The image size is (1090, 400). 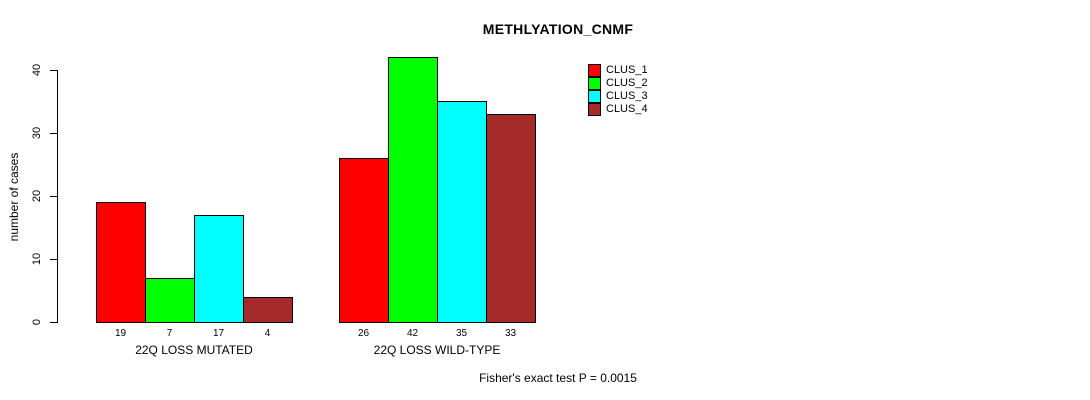 I want to click on legend-item-clus_2: CLUS_2, so click(x=618, y=83).